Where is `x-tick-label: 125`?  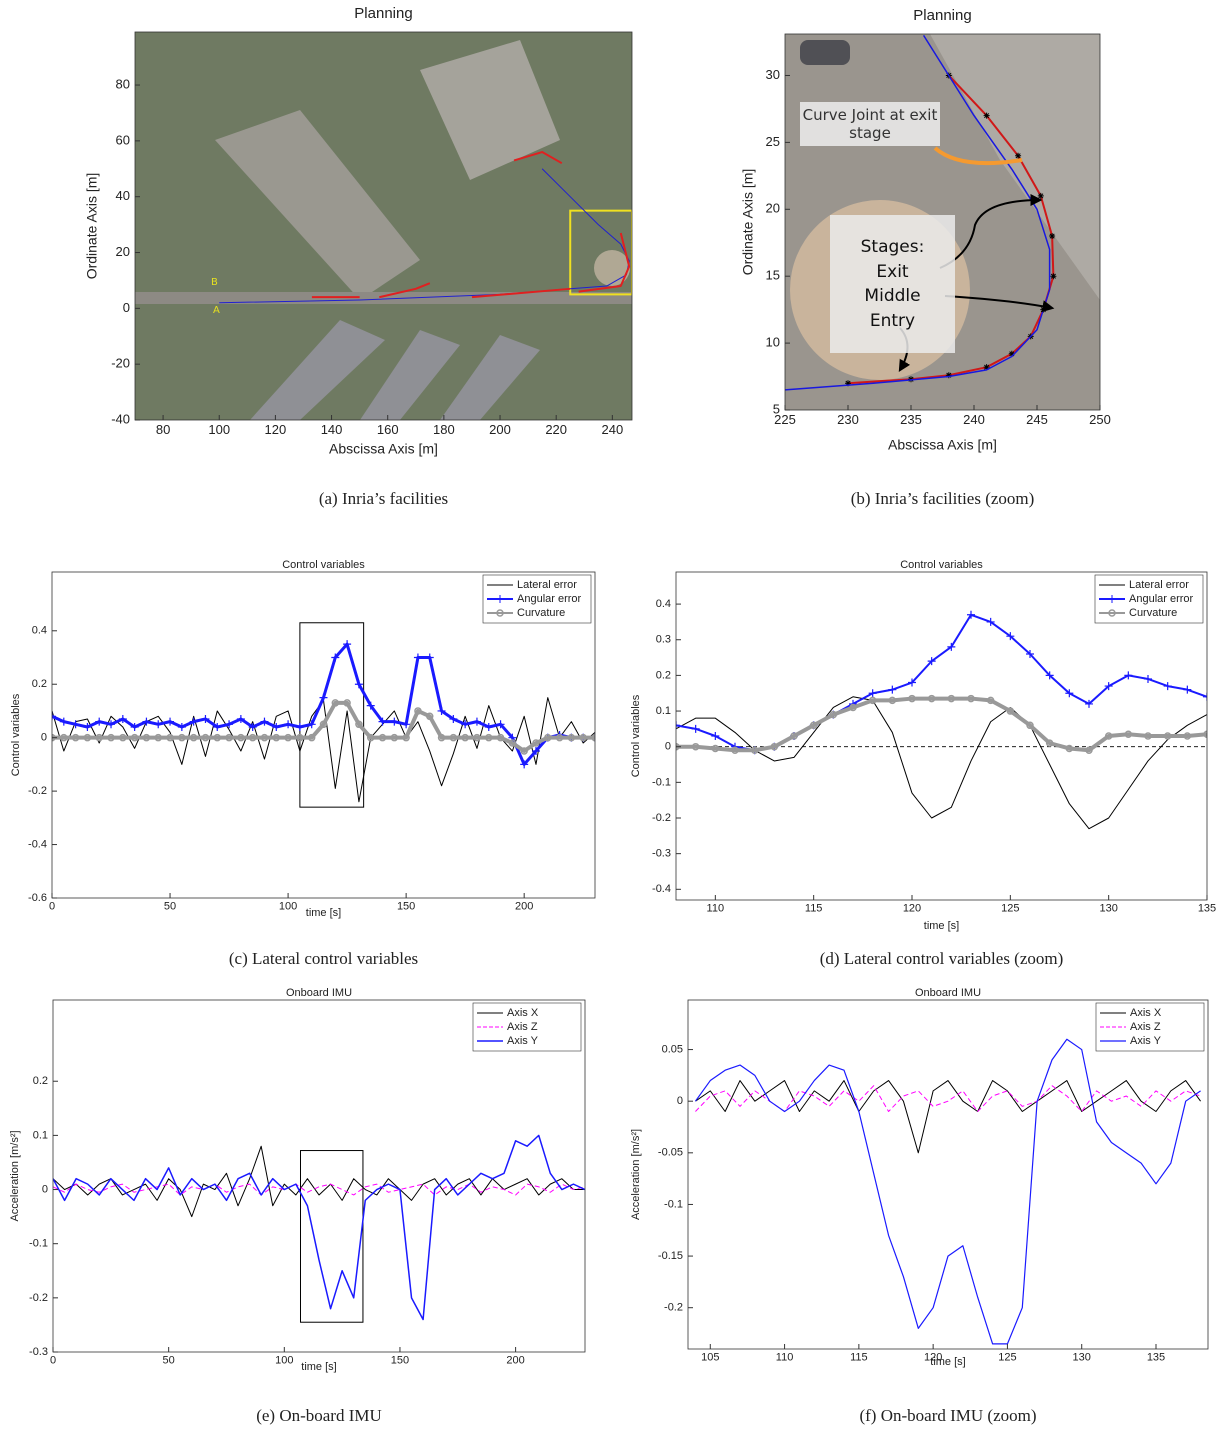
x-tick-label: 125 is located at coordinates (1010, 909).